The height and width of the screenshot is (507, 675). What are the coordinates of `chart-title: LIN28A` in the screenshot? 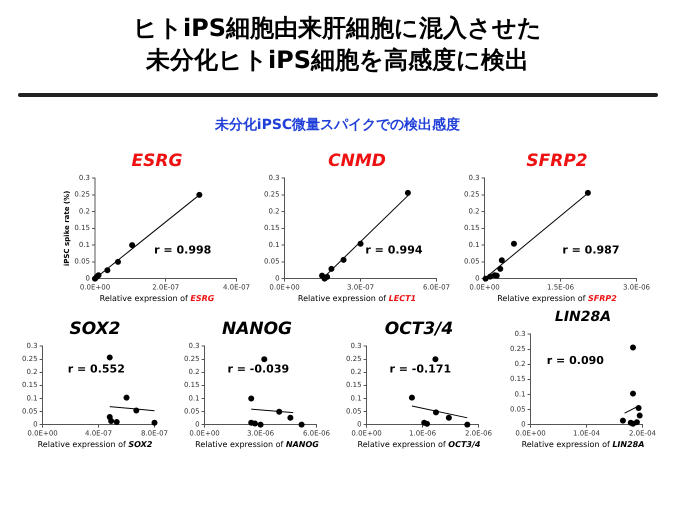 It's located at (583, 317).